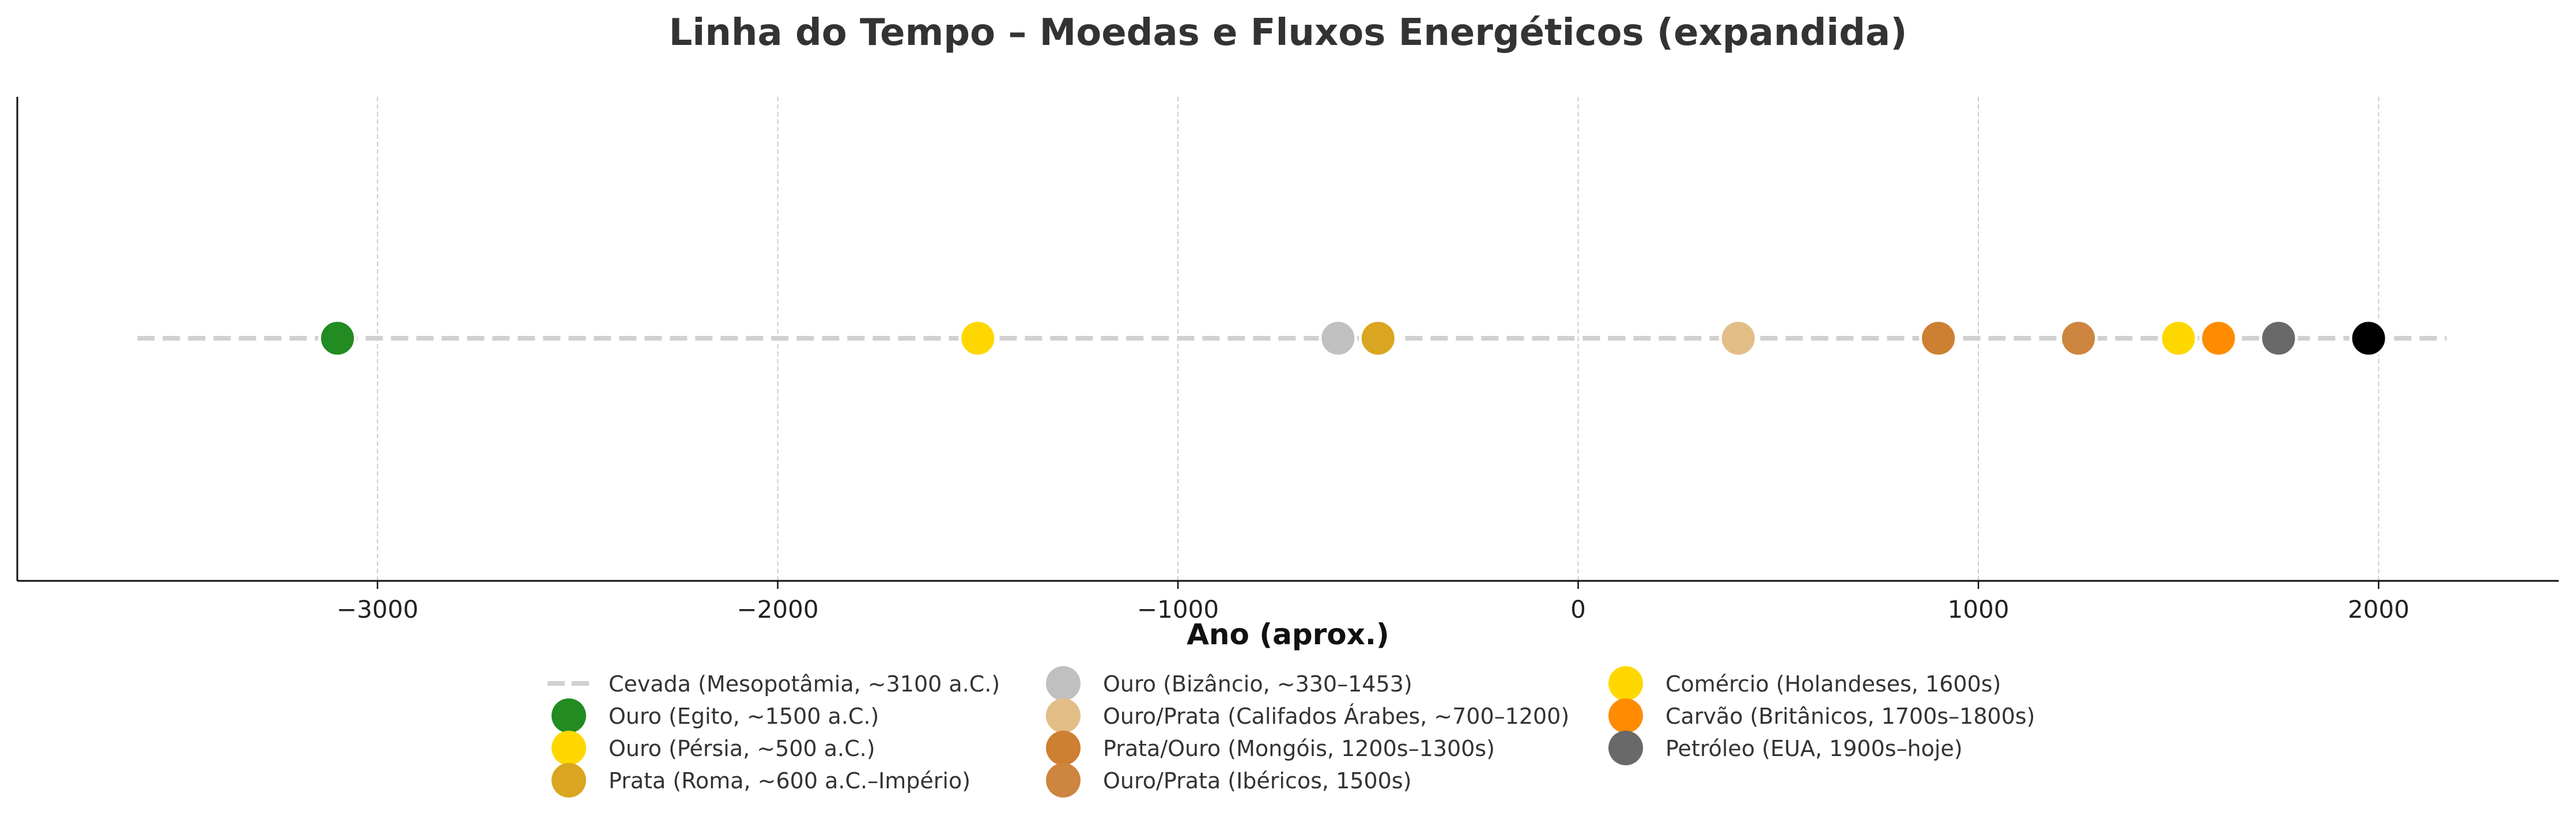 The image size is (2576, 820). Describe the element at coordinates (1373, 602) in the screenshot. I see `x-ticks: −3000 −2000 −1000 0 1000 2000` at that location.